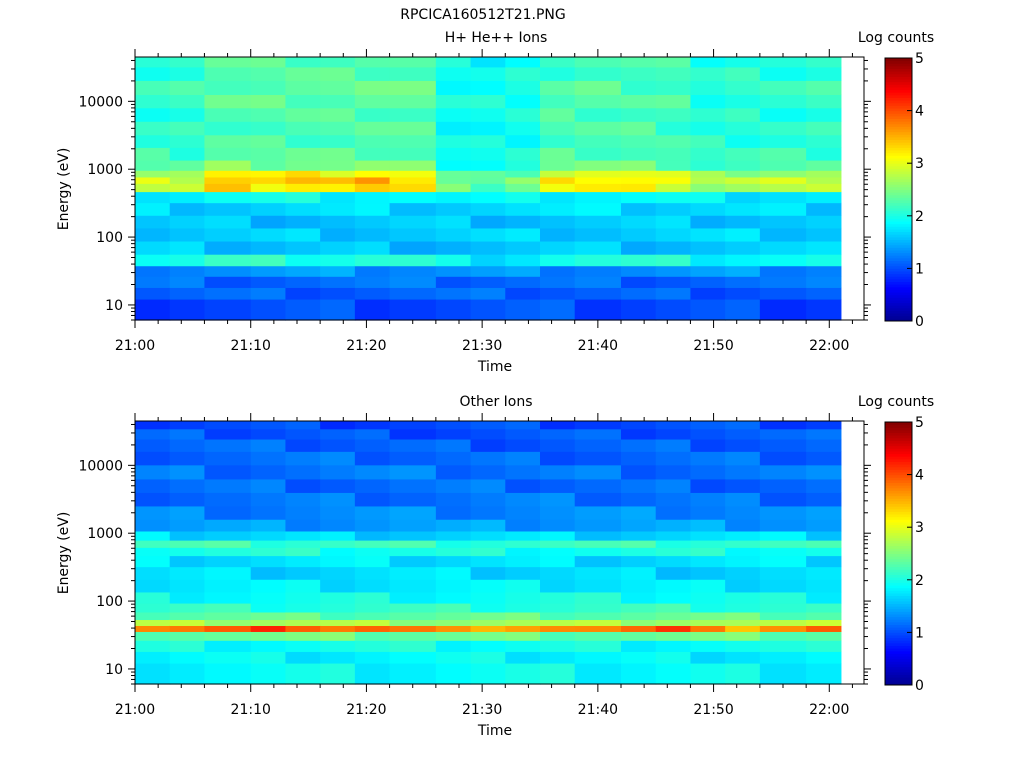 The height and width of the screenshot is (768, 1024). What do you see at coordinates (482, 15) in the screenshot?
I see `figure-title: RPCICA160512T21.PNG` at bounding box center [482, 15].